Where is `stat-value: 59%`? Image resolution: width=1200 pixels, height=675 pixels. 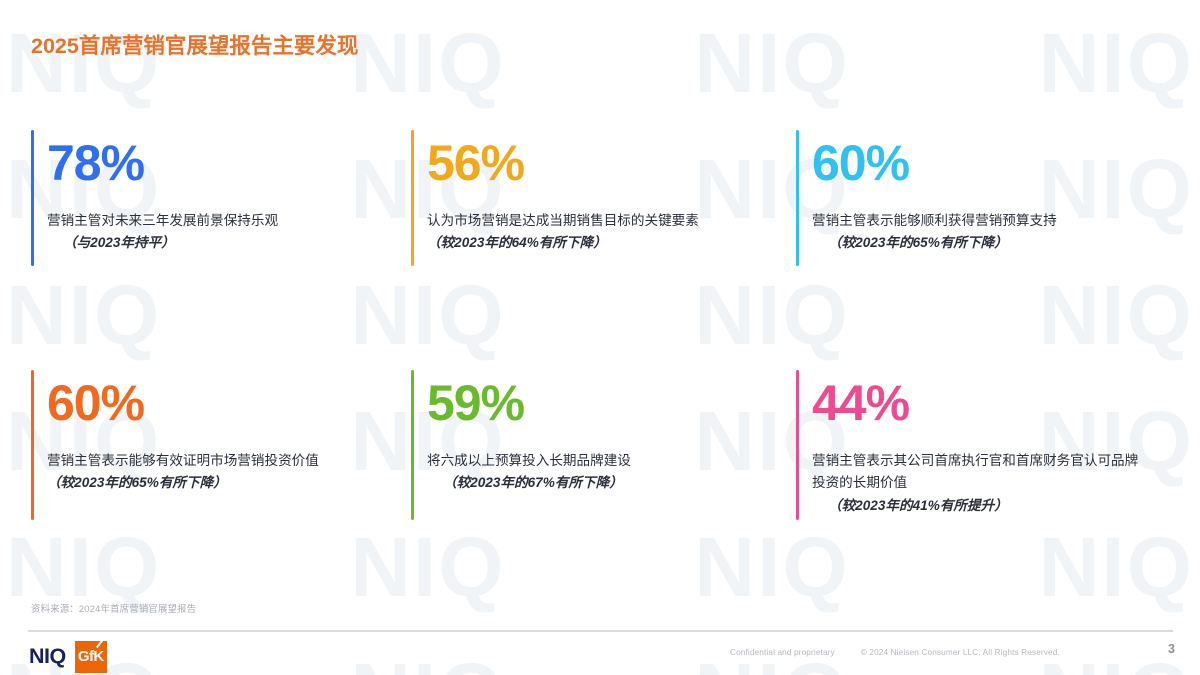
stat-value: 59% is located at coordinates (476, 403).